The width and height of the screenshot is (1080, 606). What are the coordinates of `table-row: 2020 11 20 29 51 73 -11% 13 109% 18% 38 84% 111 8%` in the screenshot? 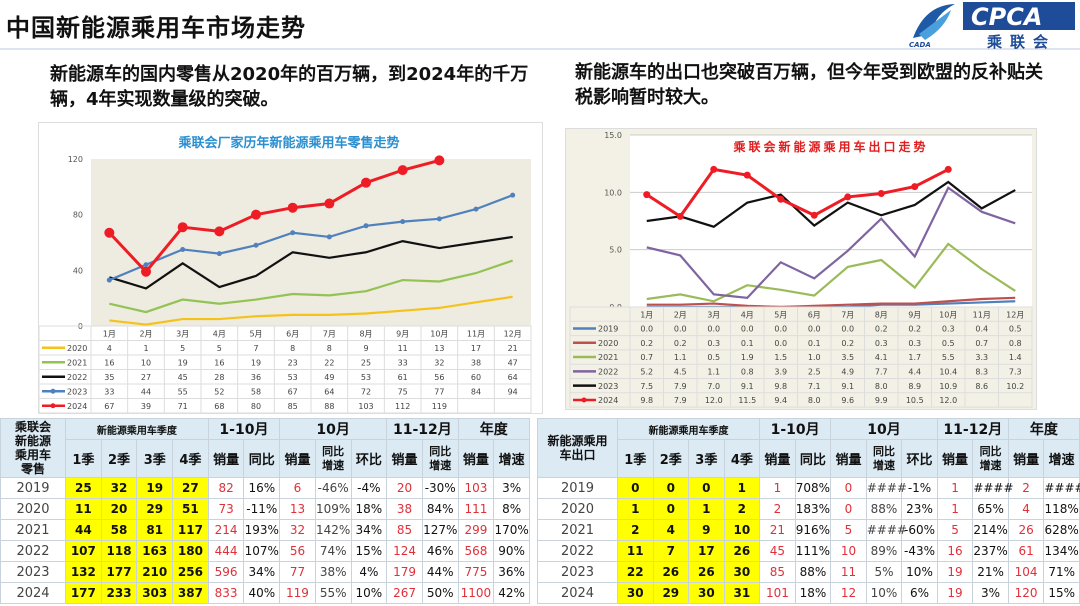 It's located at (265, 509).